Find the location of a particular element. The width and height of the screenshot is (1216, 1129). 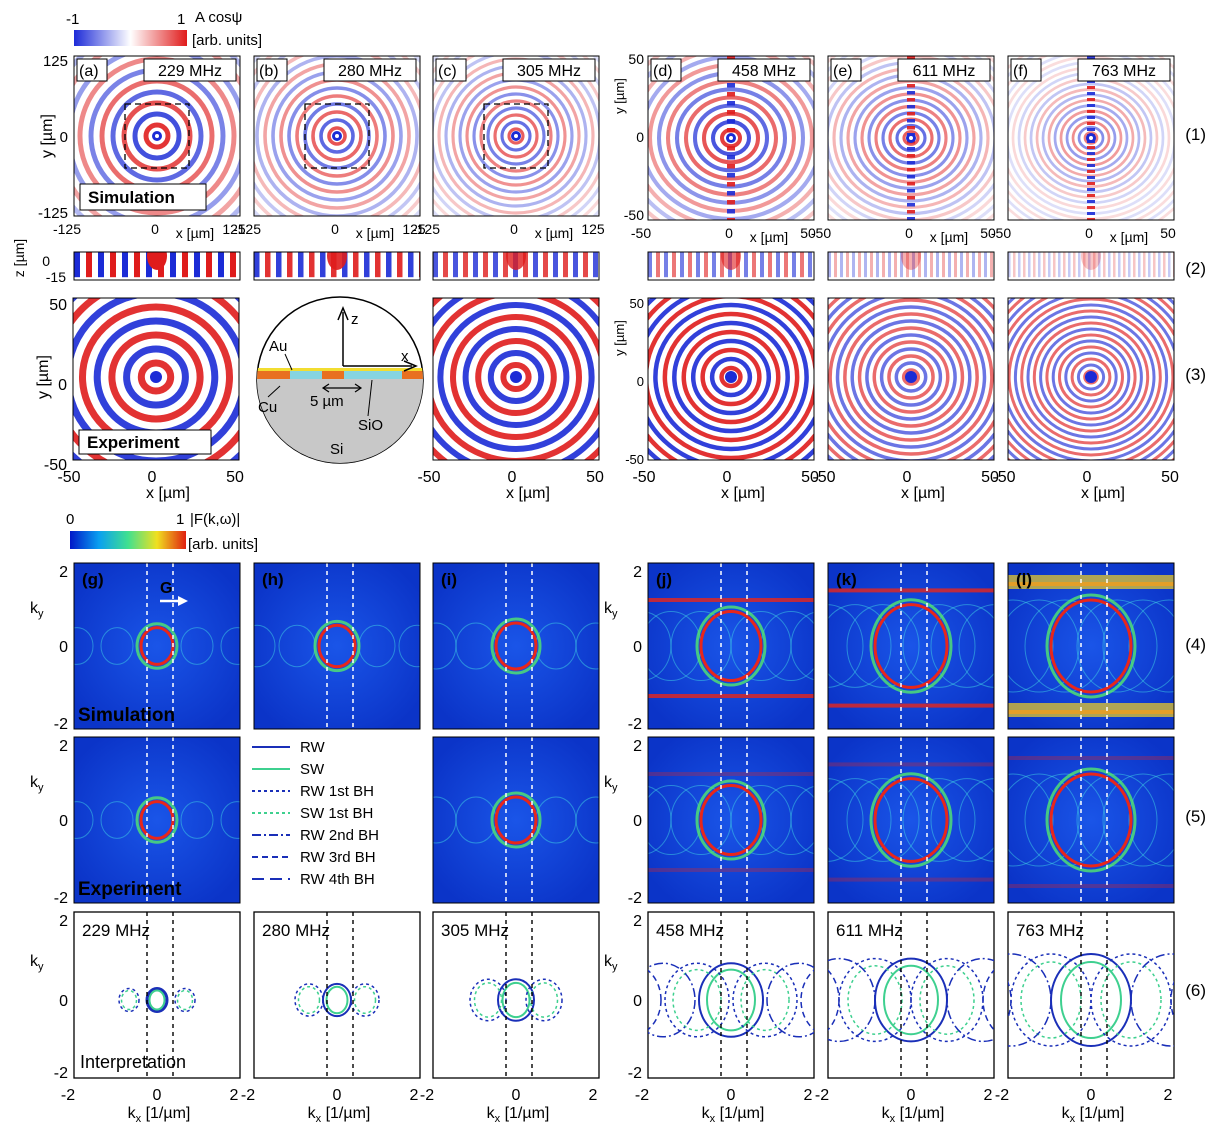

interpretation-label: Interpretation is located at coordinates (133, 1062).